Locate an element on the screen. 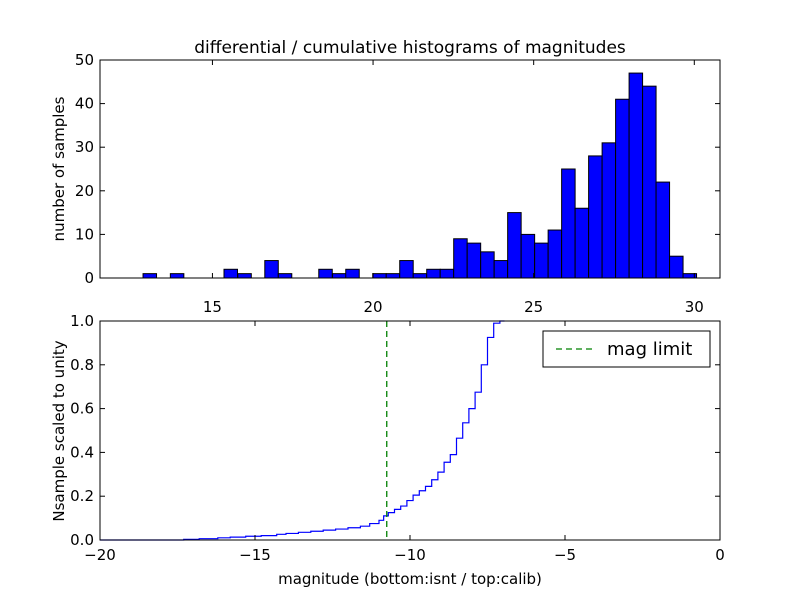  legend: mag limit is located at coordinates (626, 349).